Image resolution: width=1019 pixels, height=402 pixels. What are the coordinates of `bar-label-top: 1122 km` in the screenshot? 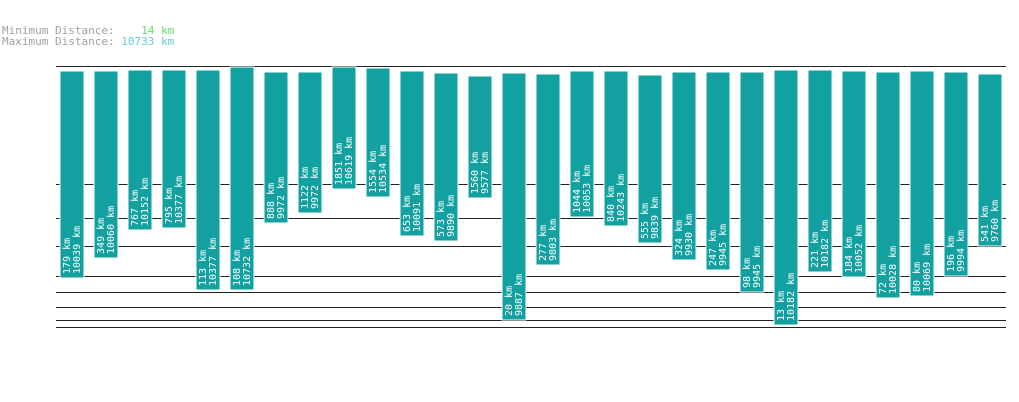 It's located at (305, 188).